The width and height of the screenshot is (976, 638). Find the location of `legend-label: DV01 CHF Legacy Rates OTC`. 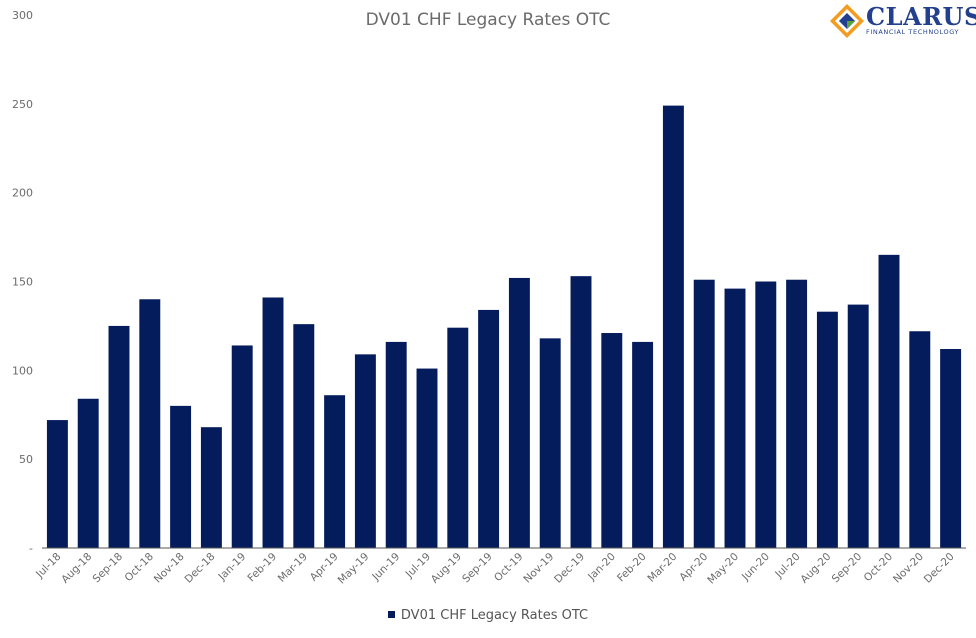

legend-label: DV01 CHF Legacy Rates OTC is located at coordinates (494, 615).